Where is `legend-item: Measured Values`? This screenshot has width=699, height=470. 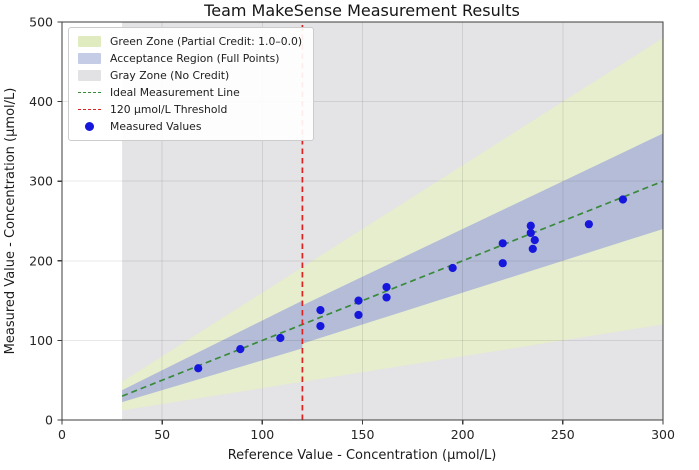 legend-item: Measured Values is located at coordinates (190, 126).